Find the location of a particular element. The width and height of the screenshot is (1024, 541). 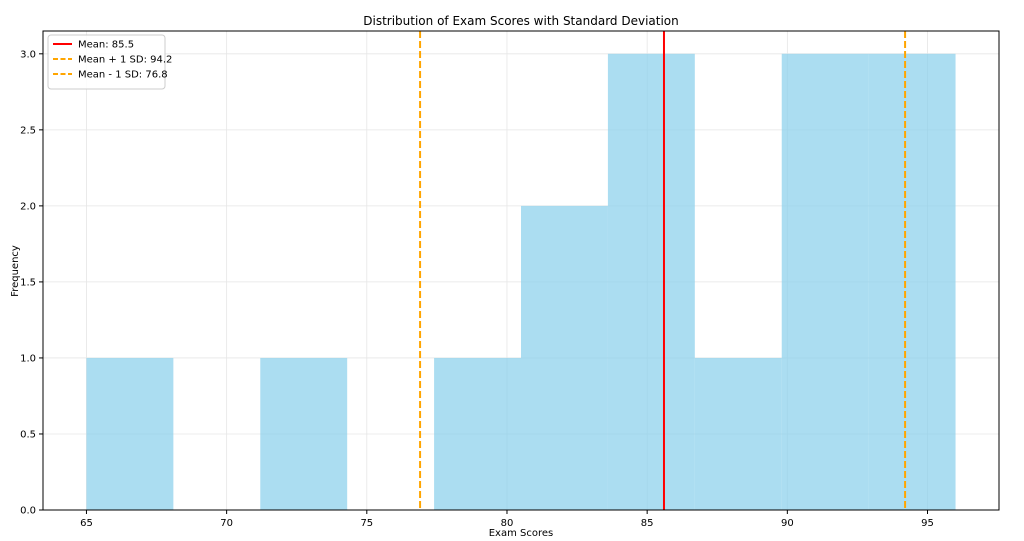

y-tick-label: 1.0 is located at coordinates (28, 358).